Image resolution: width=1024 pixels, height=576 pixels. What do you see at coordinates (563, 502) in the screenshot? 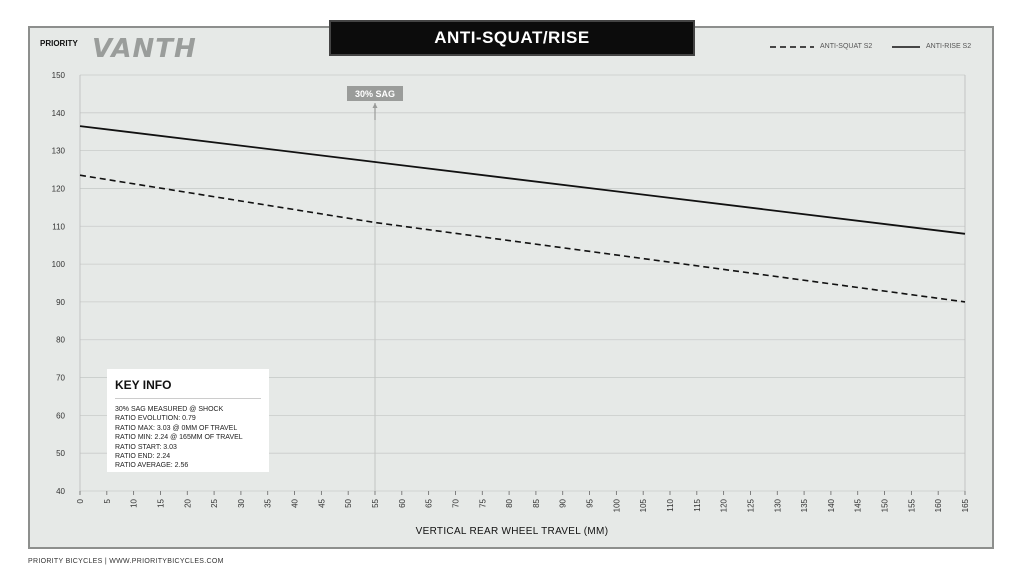
I see `x-tick-label: 90` at bounding box center [563, 502].